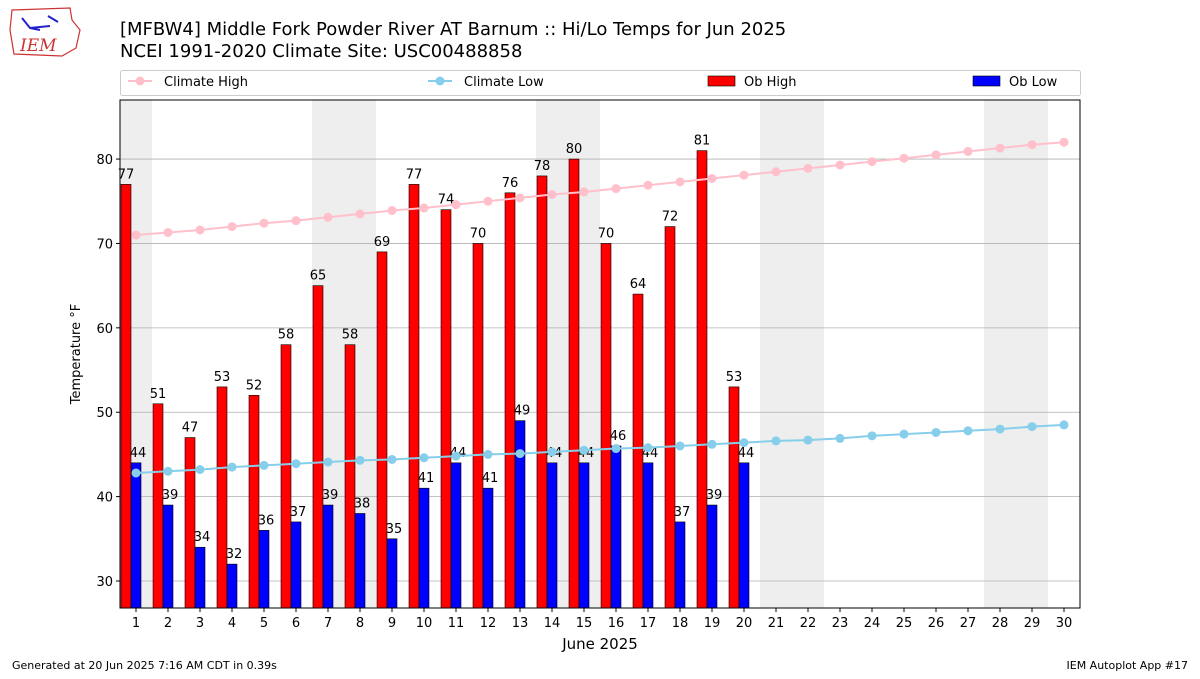 This screenshot has width=1200, height=679. What do you see at coordinates (599, 644) in the screenshot?
I see `x-axis-label: June 2025` at bounding box center [599, 644].